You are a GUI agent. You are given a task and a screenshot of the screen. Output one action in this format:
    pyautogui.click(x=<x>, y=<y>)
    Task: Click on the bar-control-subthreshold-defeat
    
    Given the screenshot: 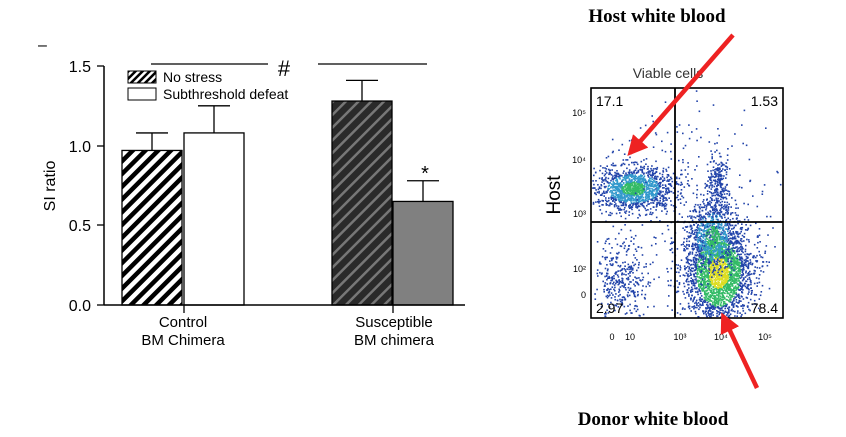 What is the action you would take?
    pyautogui.click(x=214, y=219)
    